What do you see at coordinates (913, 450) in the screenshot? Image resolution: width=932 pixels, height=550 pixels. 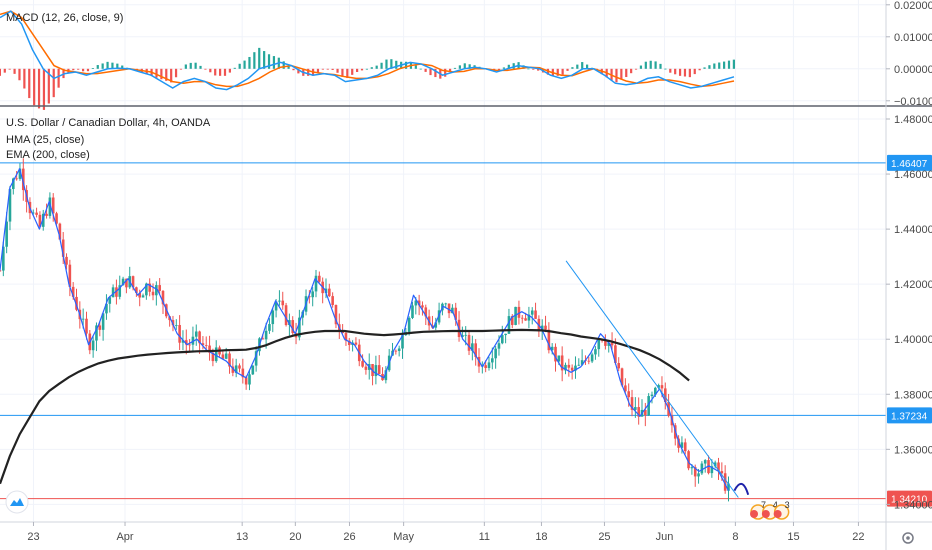 I see `price-axis-label: 1.36000` at bounding box center [913, 450].